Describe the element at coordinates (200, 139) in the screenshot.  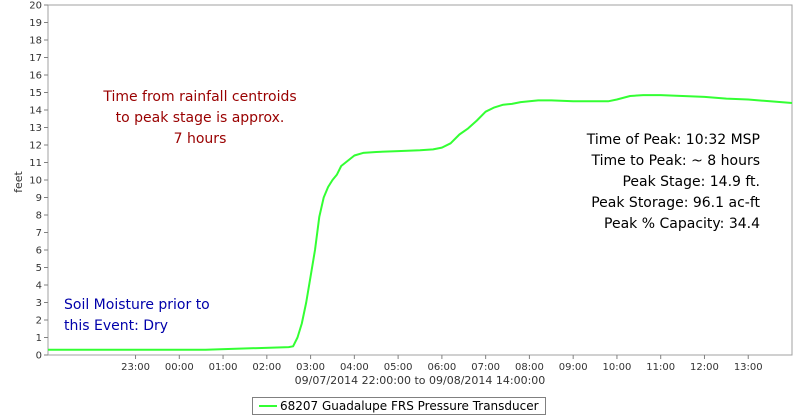
I see `annotation-centroid-line3: 7 hours` at that location.